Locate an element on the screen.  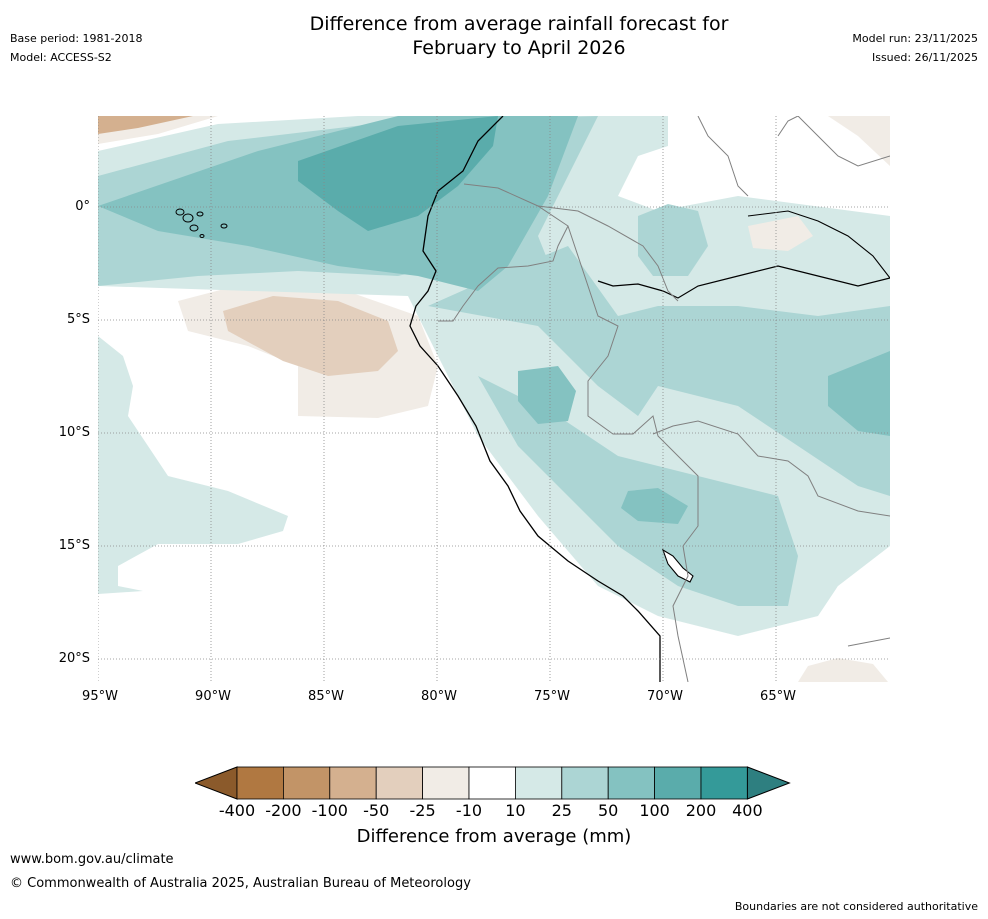
region-neg-guyana is located at coordinates (780, 233).